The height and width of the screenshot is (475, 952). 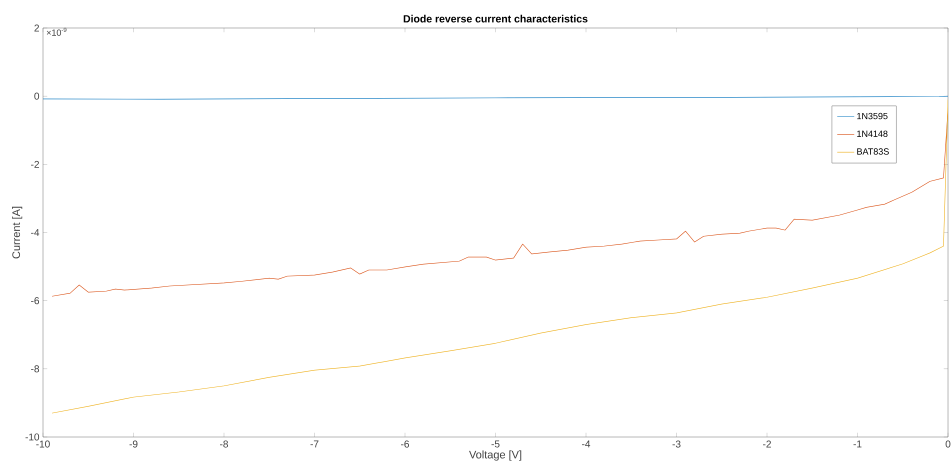 What do you see at coordinates (56, 32) in the screenshot?
I see `annotation: ×10$^{-9}$` at bounding box center [56, 32].